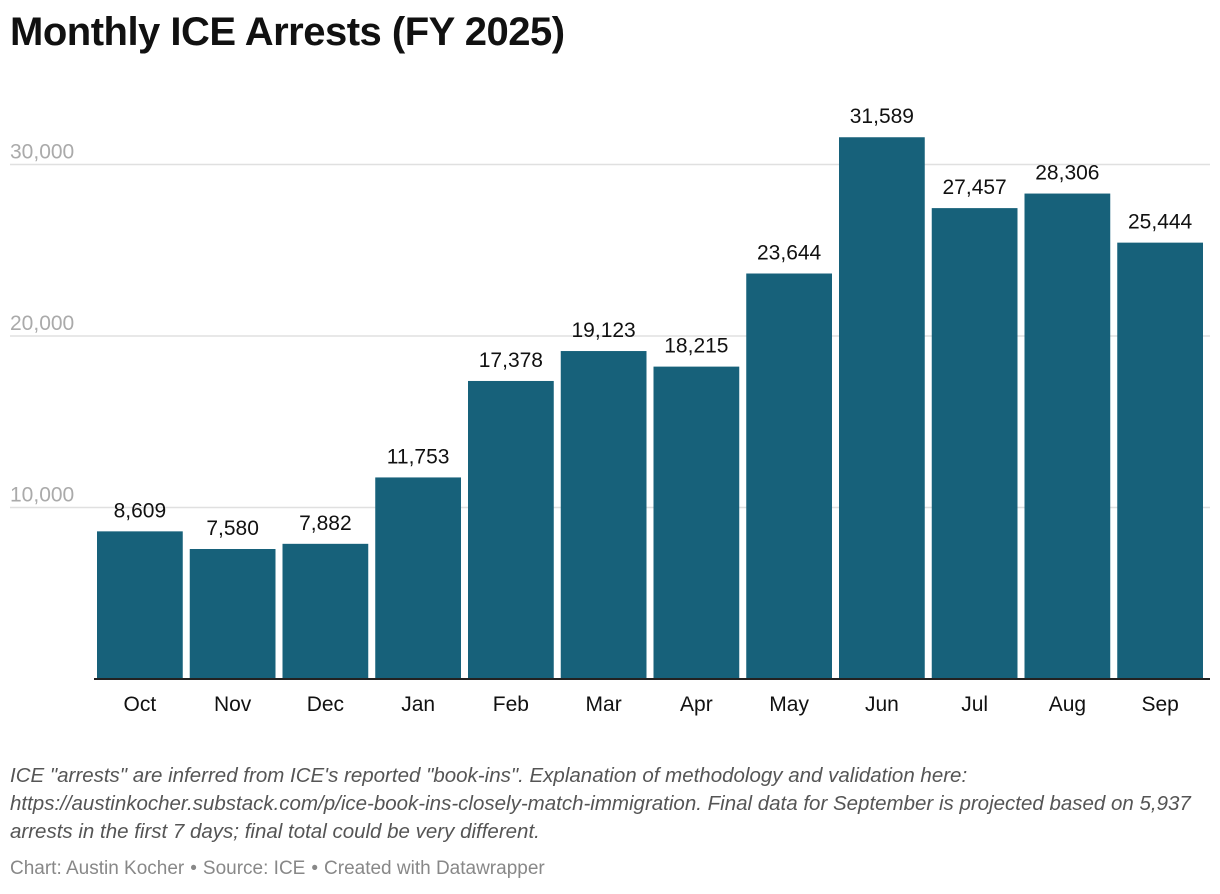  I want to click on bar-value-label: 19,123, so click(604, 330).